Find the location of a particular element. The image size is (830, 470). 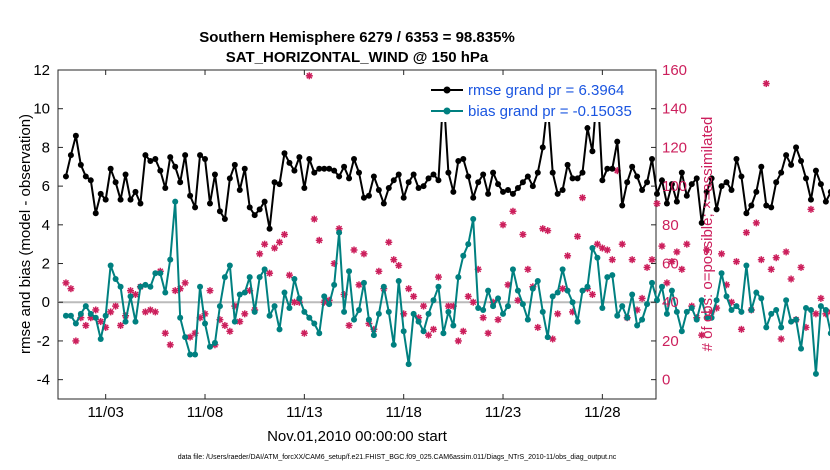

y-tick-label: 0 is located at coordinates (46, 302).